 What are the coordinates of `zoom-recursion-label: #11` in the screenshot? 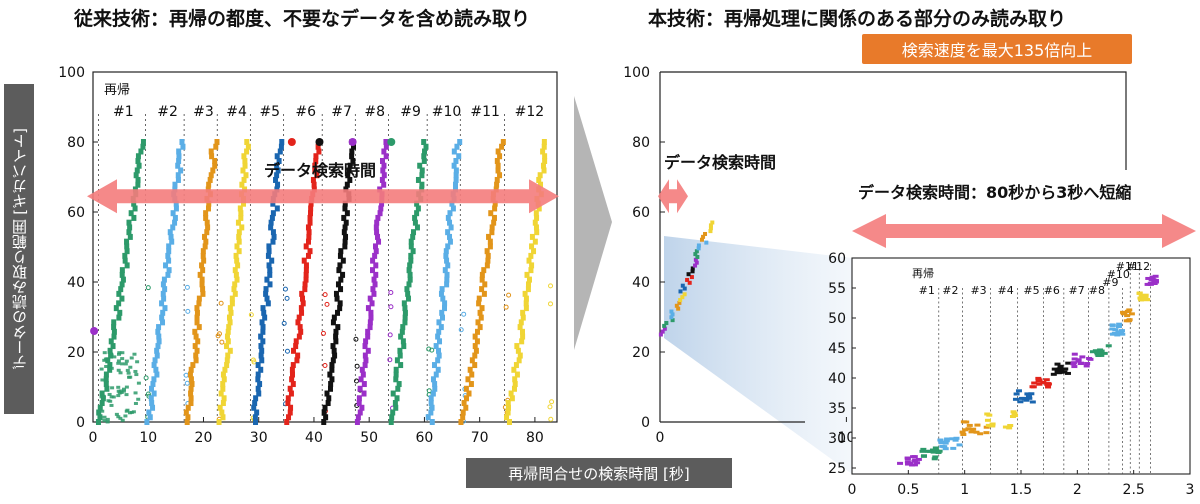 It's located at (1127, 266).